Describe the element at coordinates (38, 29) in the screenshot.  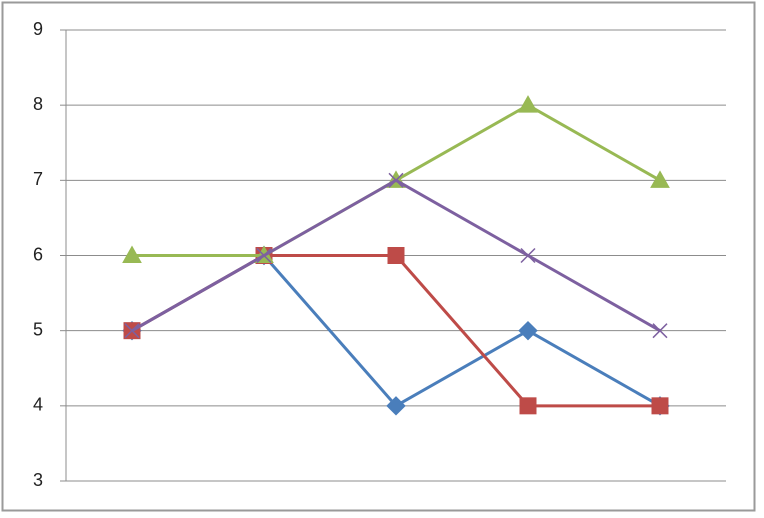
I see `y-tick-label: 9` at that location.